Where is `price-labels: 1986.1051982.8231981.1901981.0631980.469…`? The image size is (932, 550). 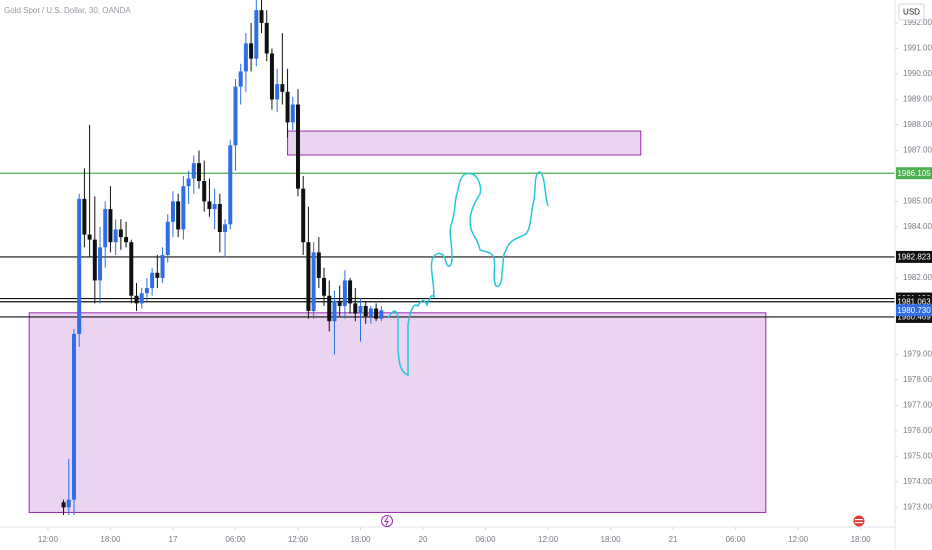
price-labels: 1986.1051982.8231981.1901981.0631980.469… is located at coordinates (914, 245).